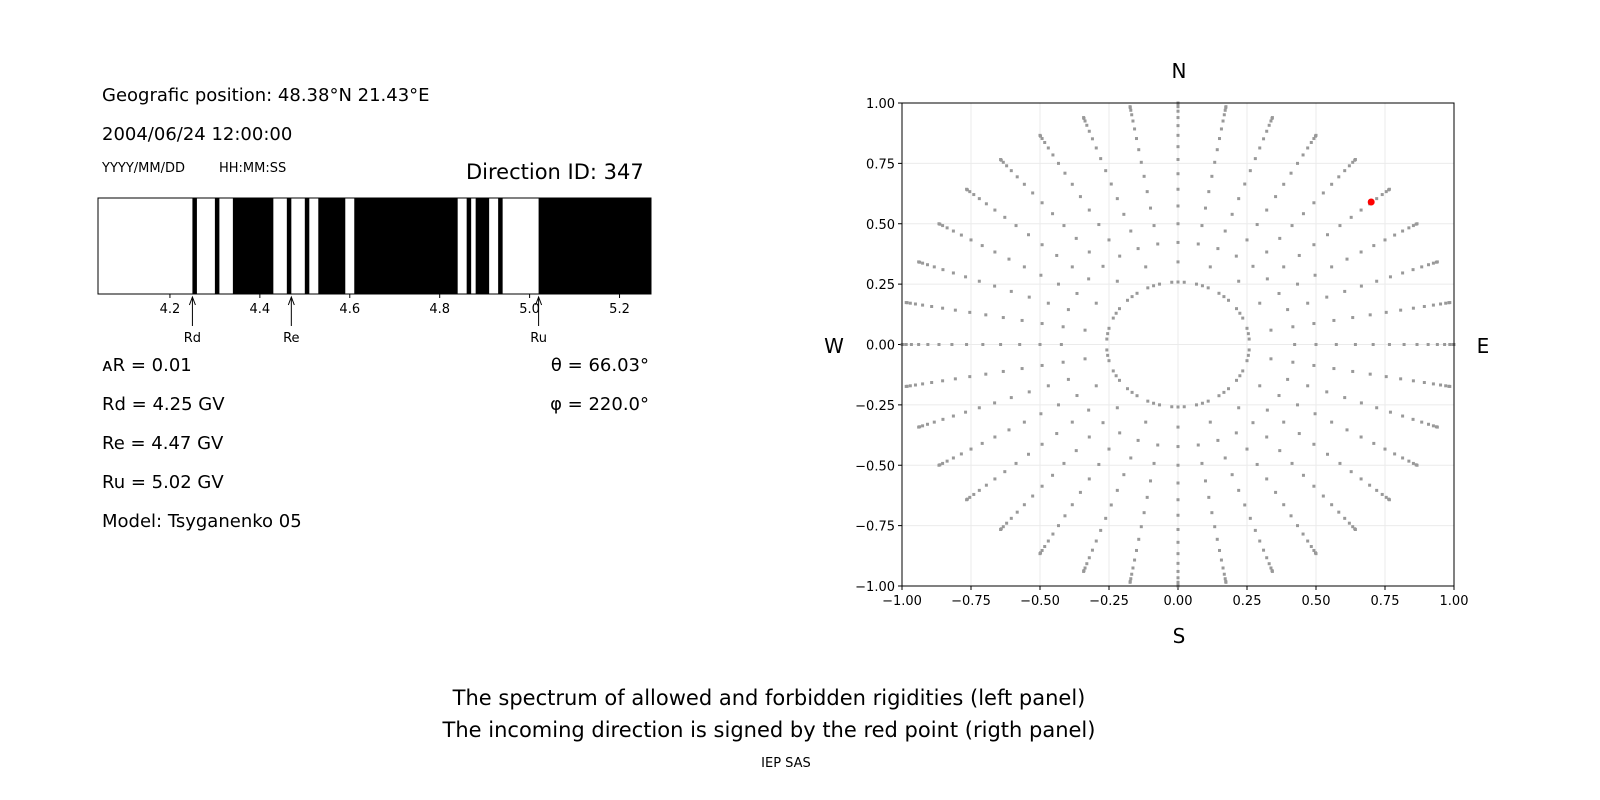 This screenshot has height=800, width=1600. What do you see at coordinates (192, 338) in the screenshot?
I see `marker-label: Rd` at bounding box center [192, 338].